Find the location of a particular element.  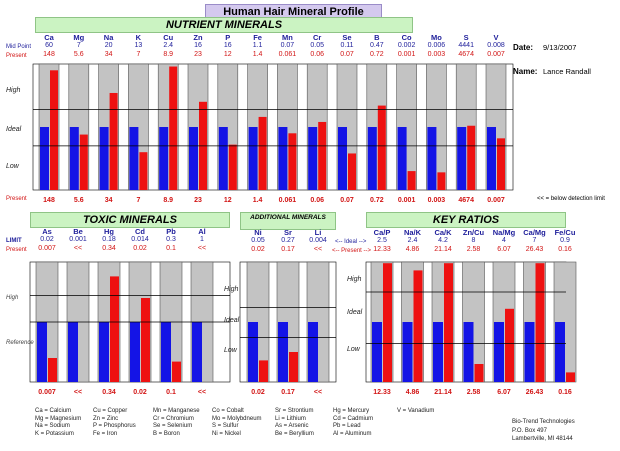

nutrient-present-value: 0.07 is located at coordinates (347, 54).